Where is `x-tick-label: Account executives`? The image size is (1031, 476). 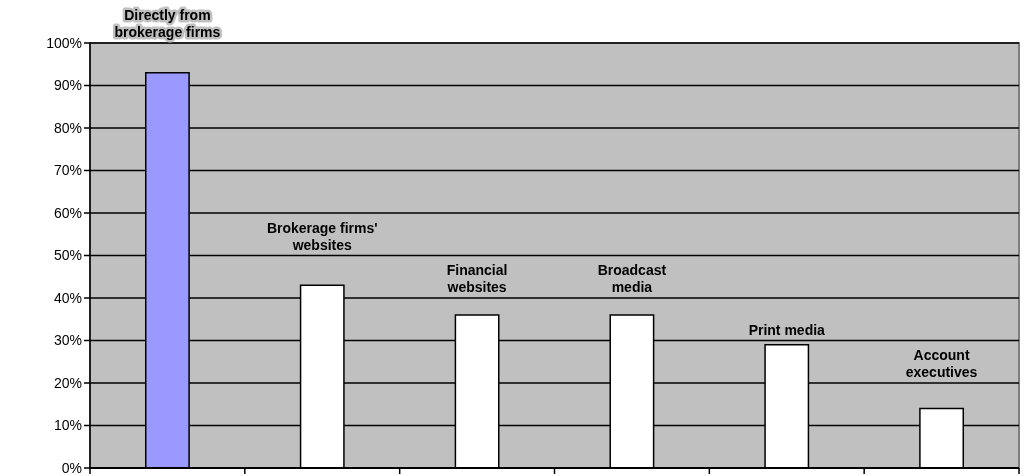 x-tick-label: Account executives is located at coordinates (941, 363).